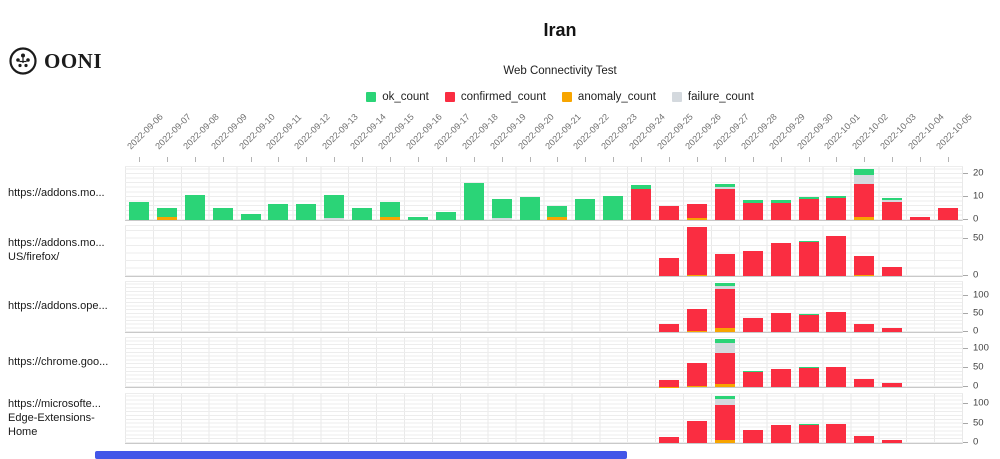 Image resolution: width=1000 pixels, height=459 pixels. Describe the element at coordinates (616, 97) in the screenshot. I see `legend-label: anomaly_count` at that location.